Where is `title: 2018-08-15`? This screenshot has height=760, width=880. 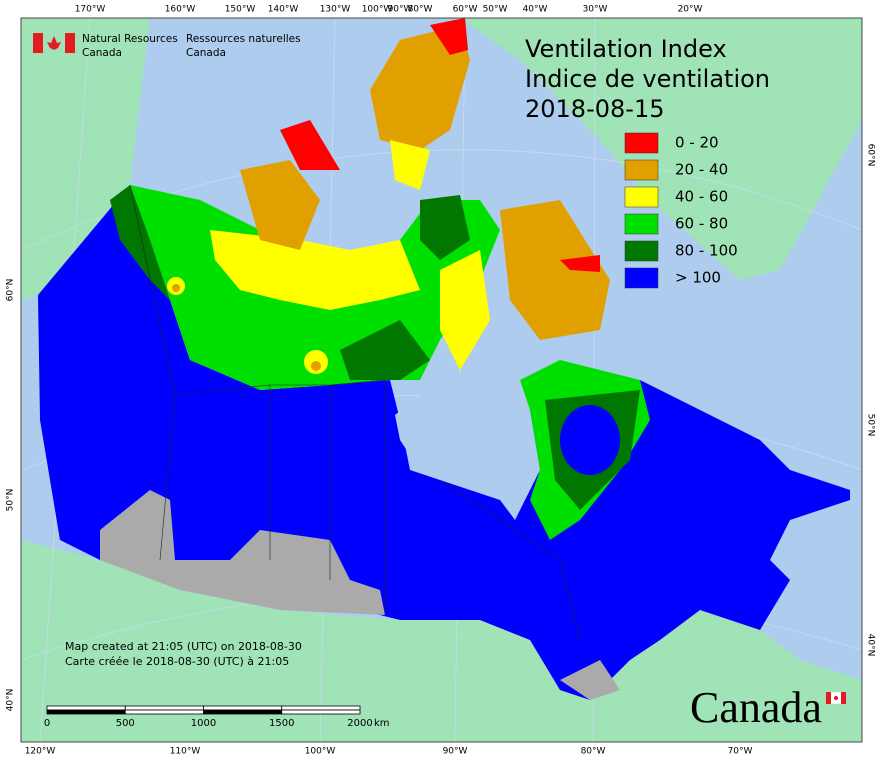
title: 2018-08-15 is located at coordinates (594, 109).